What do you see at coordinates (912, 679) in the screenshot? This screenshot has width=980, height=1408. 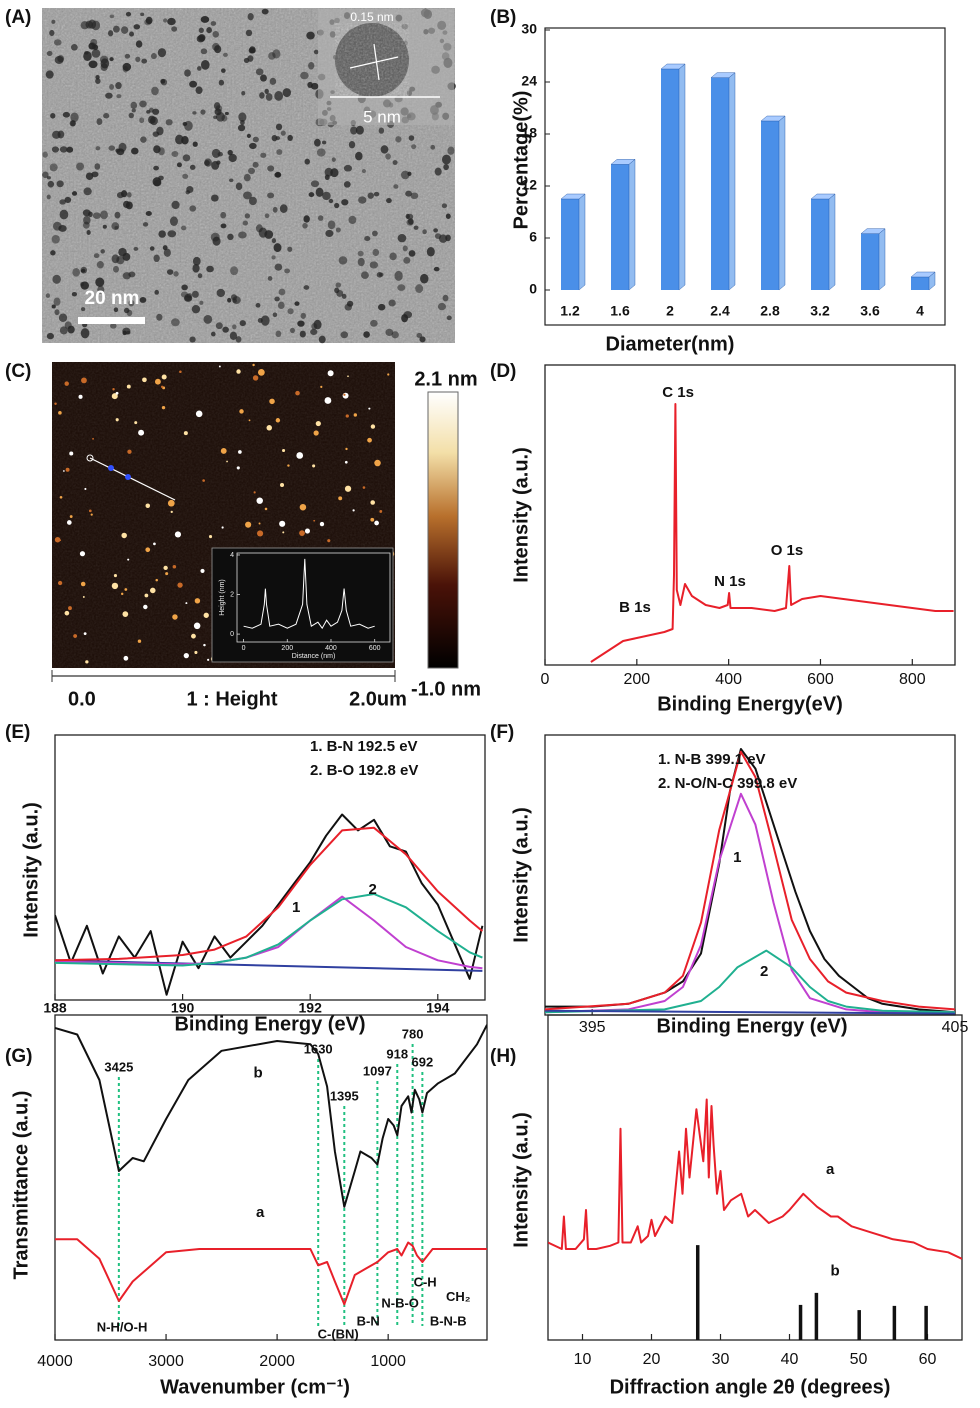 I see `x-tick-label: 800` at bounding box center [912, 679].